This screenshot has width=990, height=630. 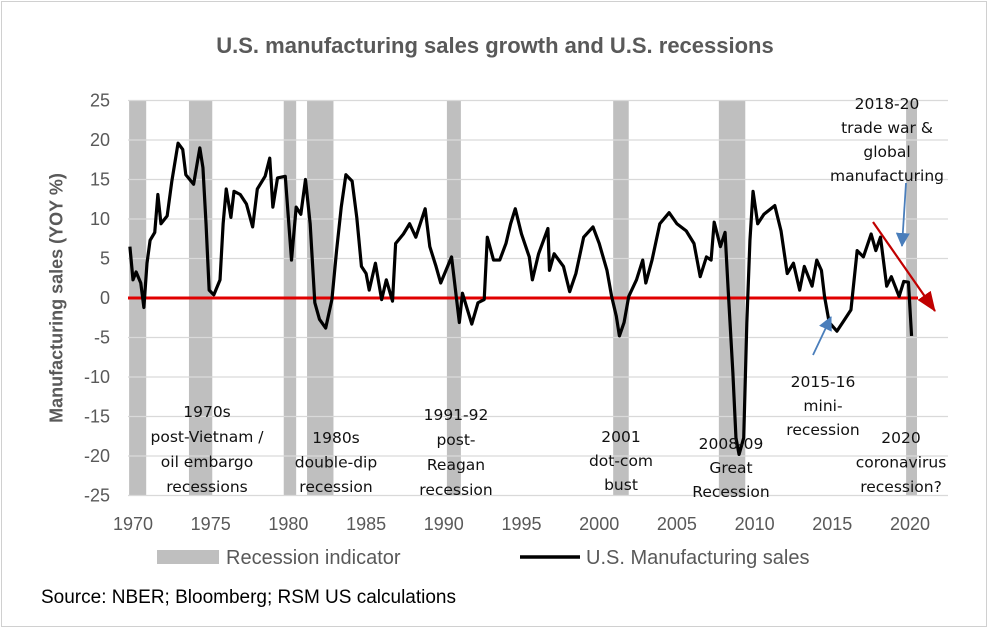 I want to click on annotation: 1980s double-dip recession, so click(x=336, y=462).